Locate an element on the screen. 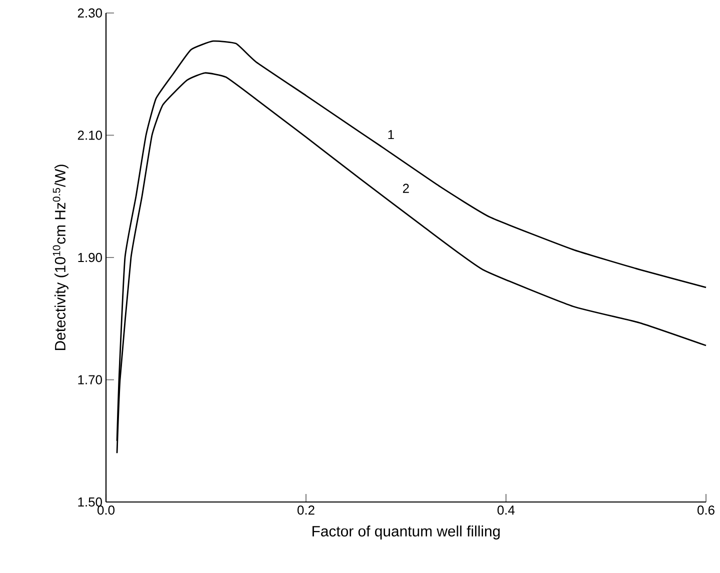 The image size is (720, 573). annotation: 1 is located at coordinates (391, 135).